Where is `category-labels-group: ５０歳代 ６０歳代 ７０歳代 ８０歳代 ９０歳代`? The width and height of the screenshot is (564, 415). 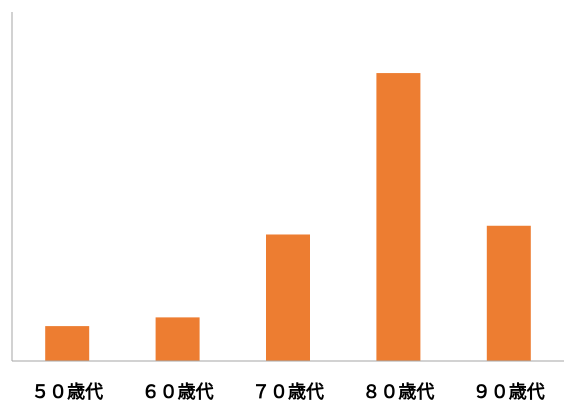 category-labels-group: ５０歳代 ６０歳代 ７０歳代 ８０歳代 ９０歳代 is located at coordinates (288, 392).